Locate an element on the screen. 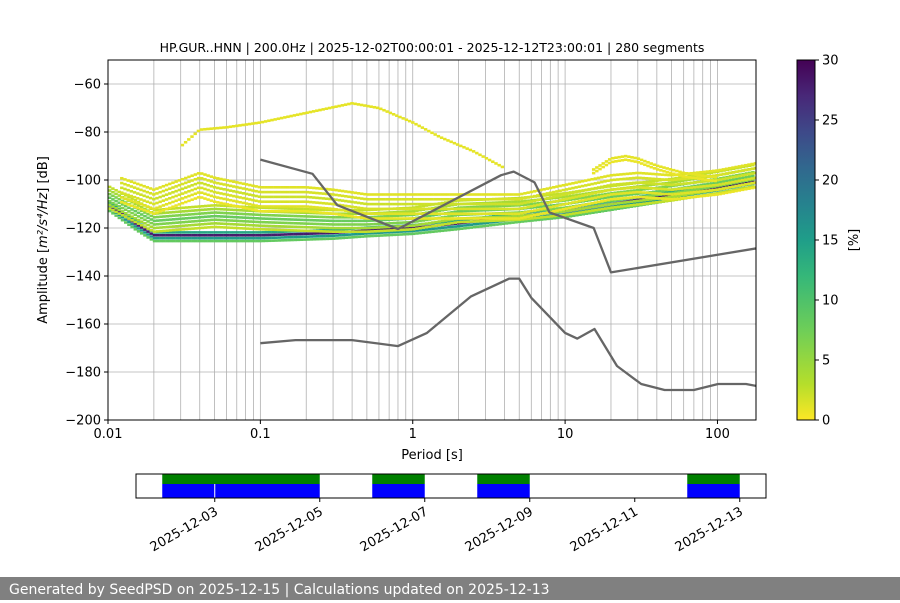  curve-noise-model-lower is located at coordinates (508, 334).